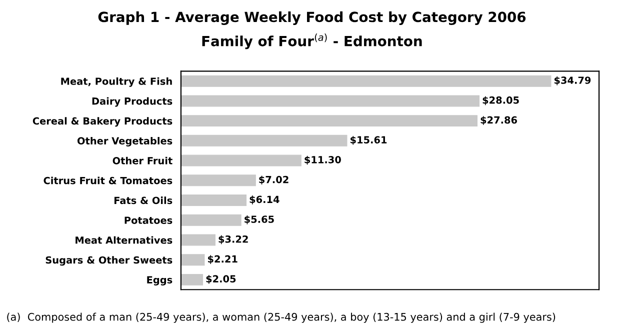 The width and height of the screenshot is (624, 331). What do you see at coordinates (221, 279) in the screenshot?
I see `data-label: $2.05` at bounding box center [221, 279].